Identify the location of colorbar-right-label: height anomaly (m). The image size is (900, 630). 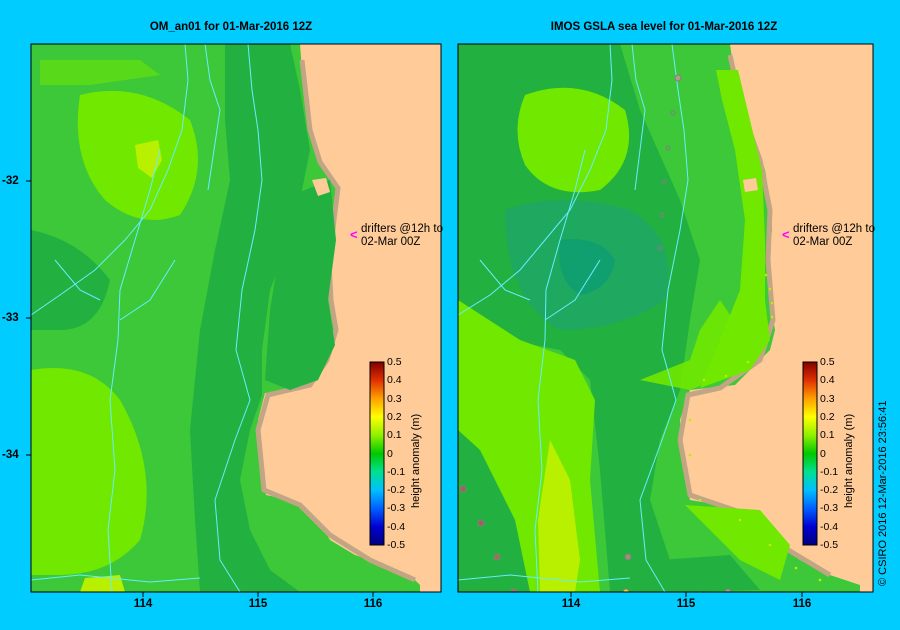
(849, 460).